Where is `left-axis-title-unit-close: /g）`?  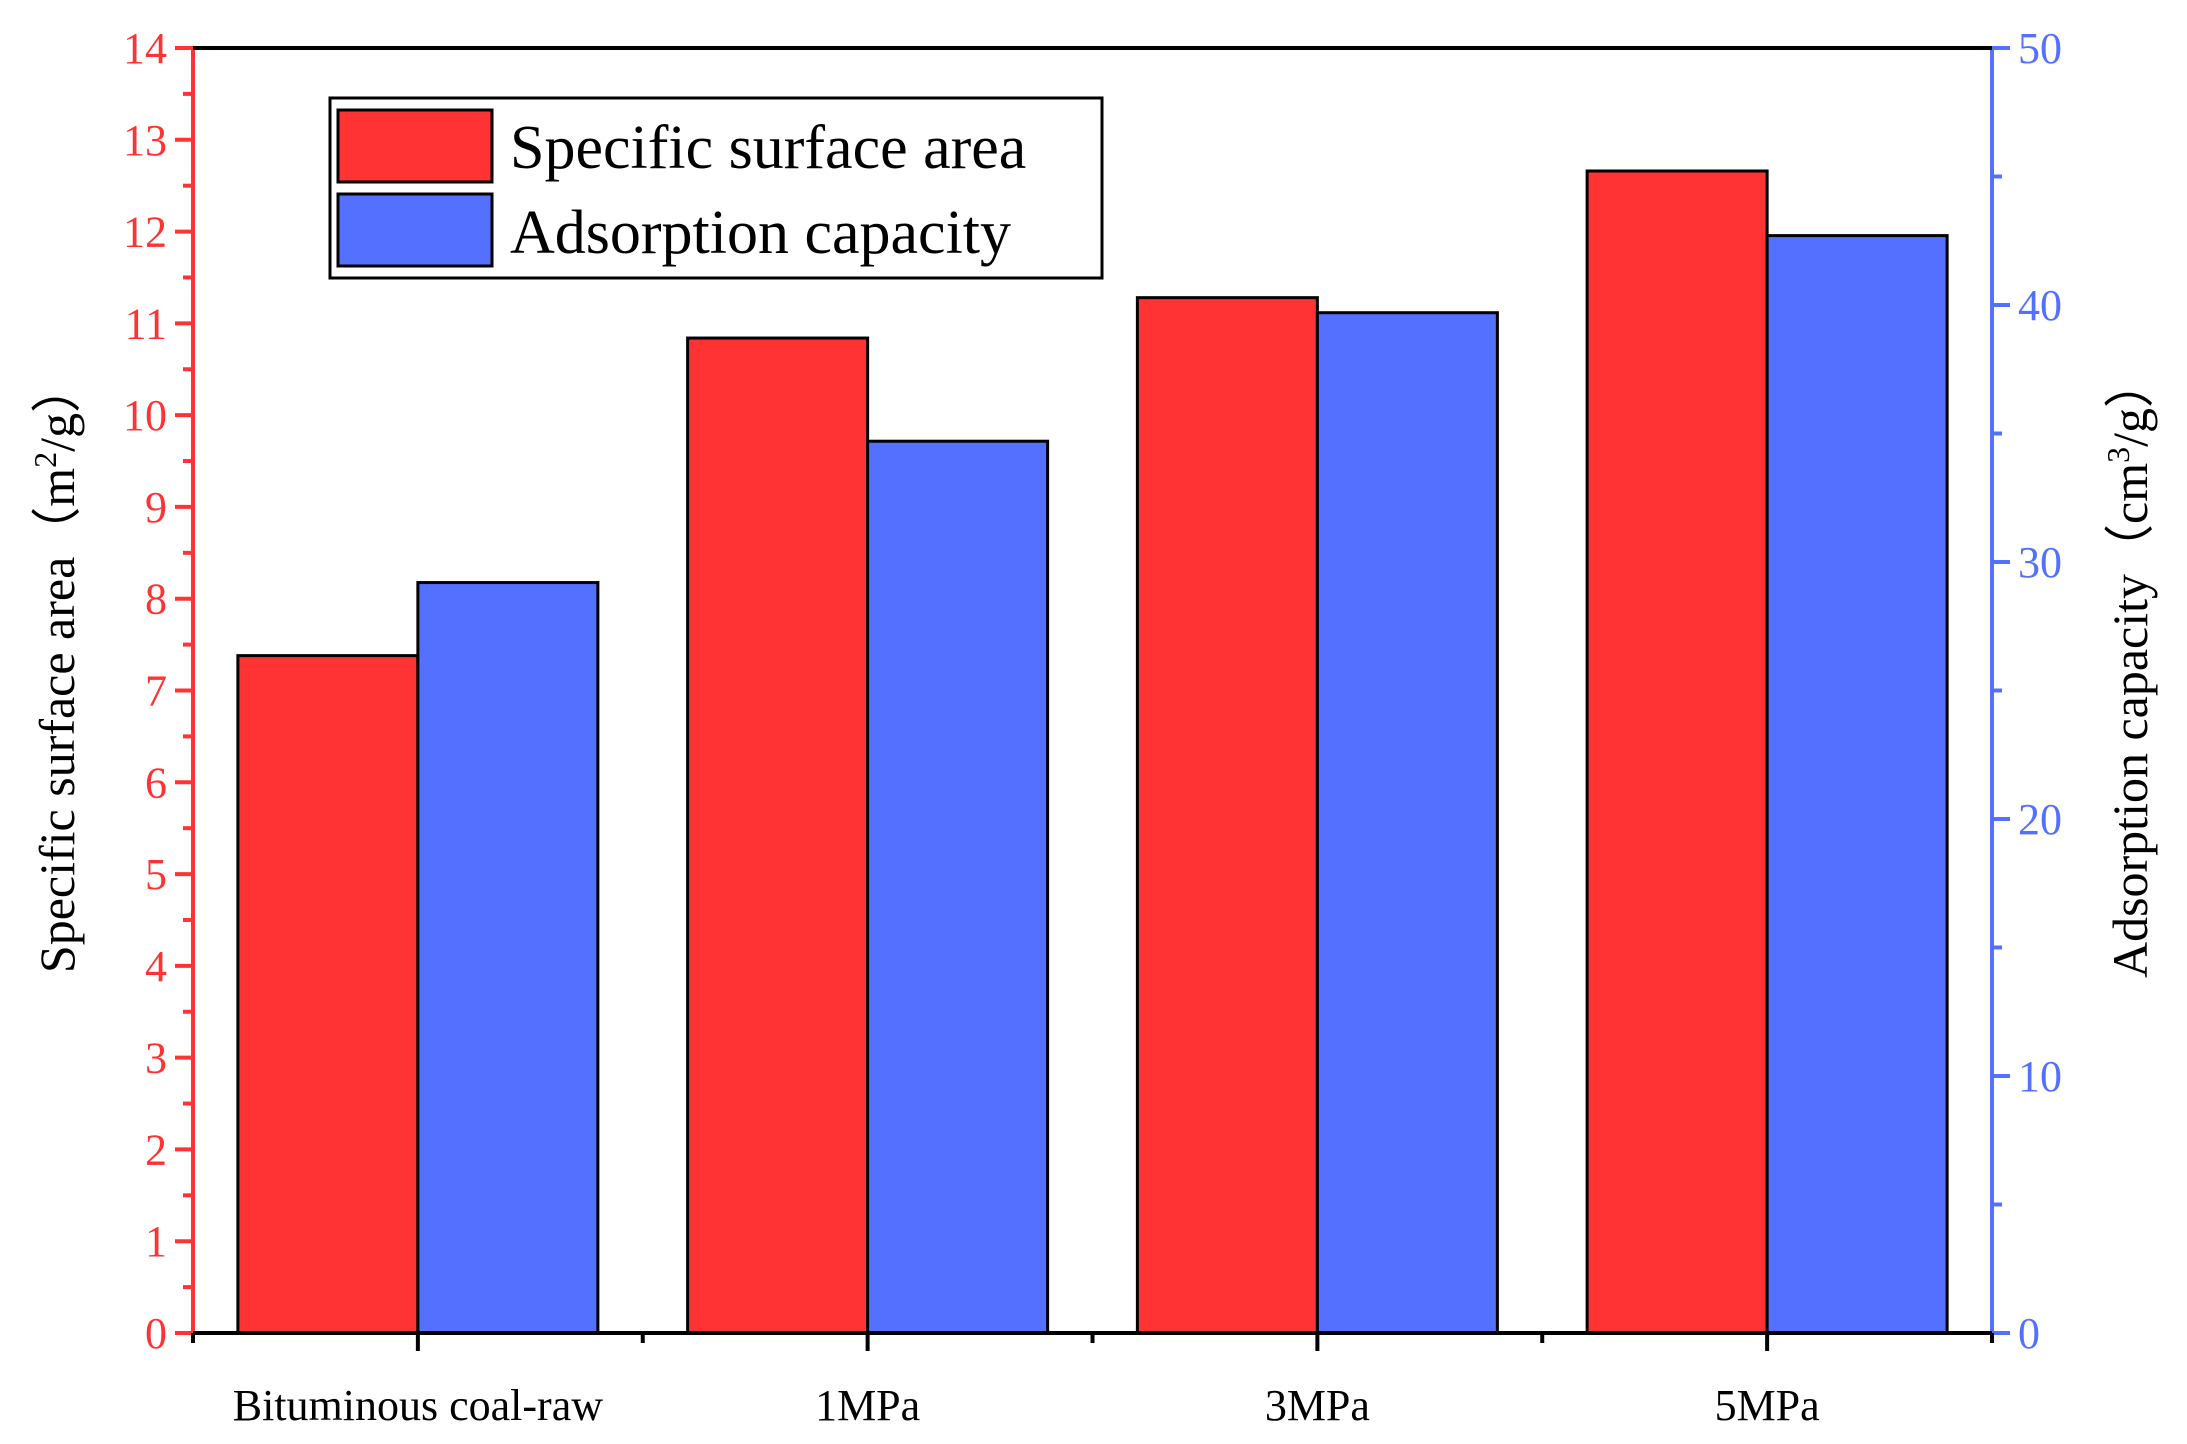
left-axis-title-unit-close: /g） is located at coordinates (57, 407).